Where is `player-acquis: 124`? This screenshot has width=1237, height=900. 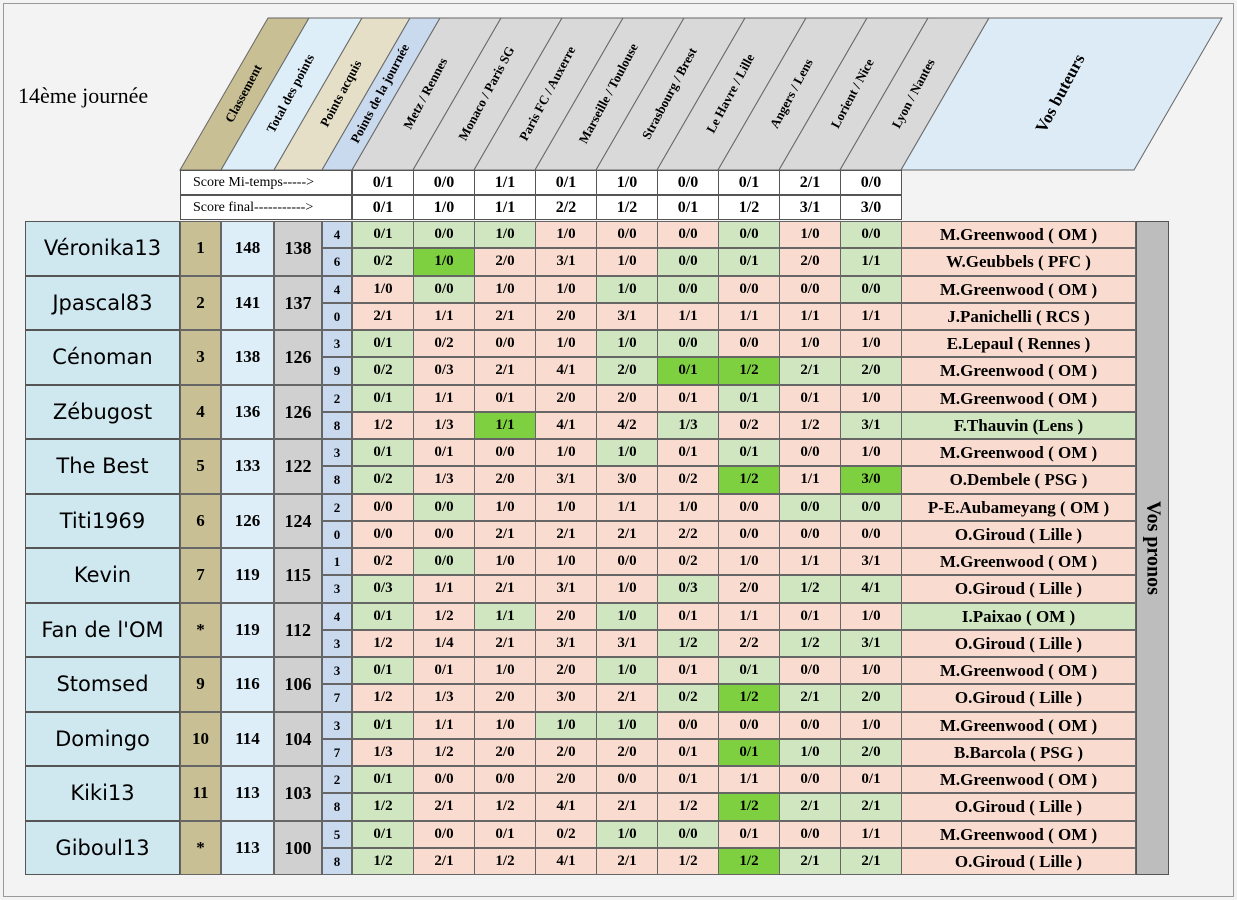
player-acquis: 124 is located at coordinates (298, 520).